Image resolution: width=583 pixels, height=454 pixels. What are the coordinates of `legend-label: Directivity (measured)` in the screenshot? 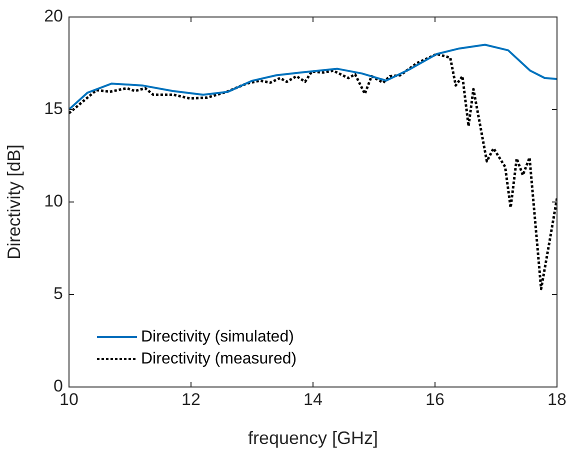 It's located at (219, 359).